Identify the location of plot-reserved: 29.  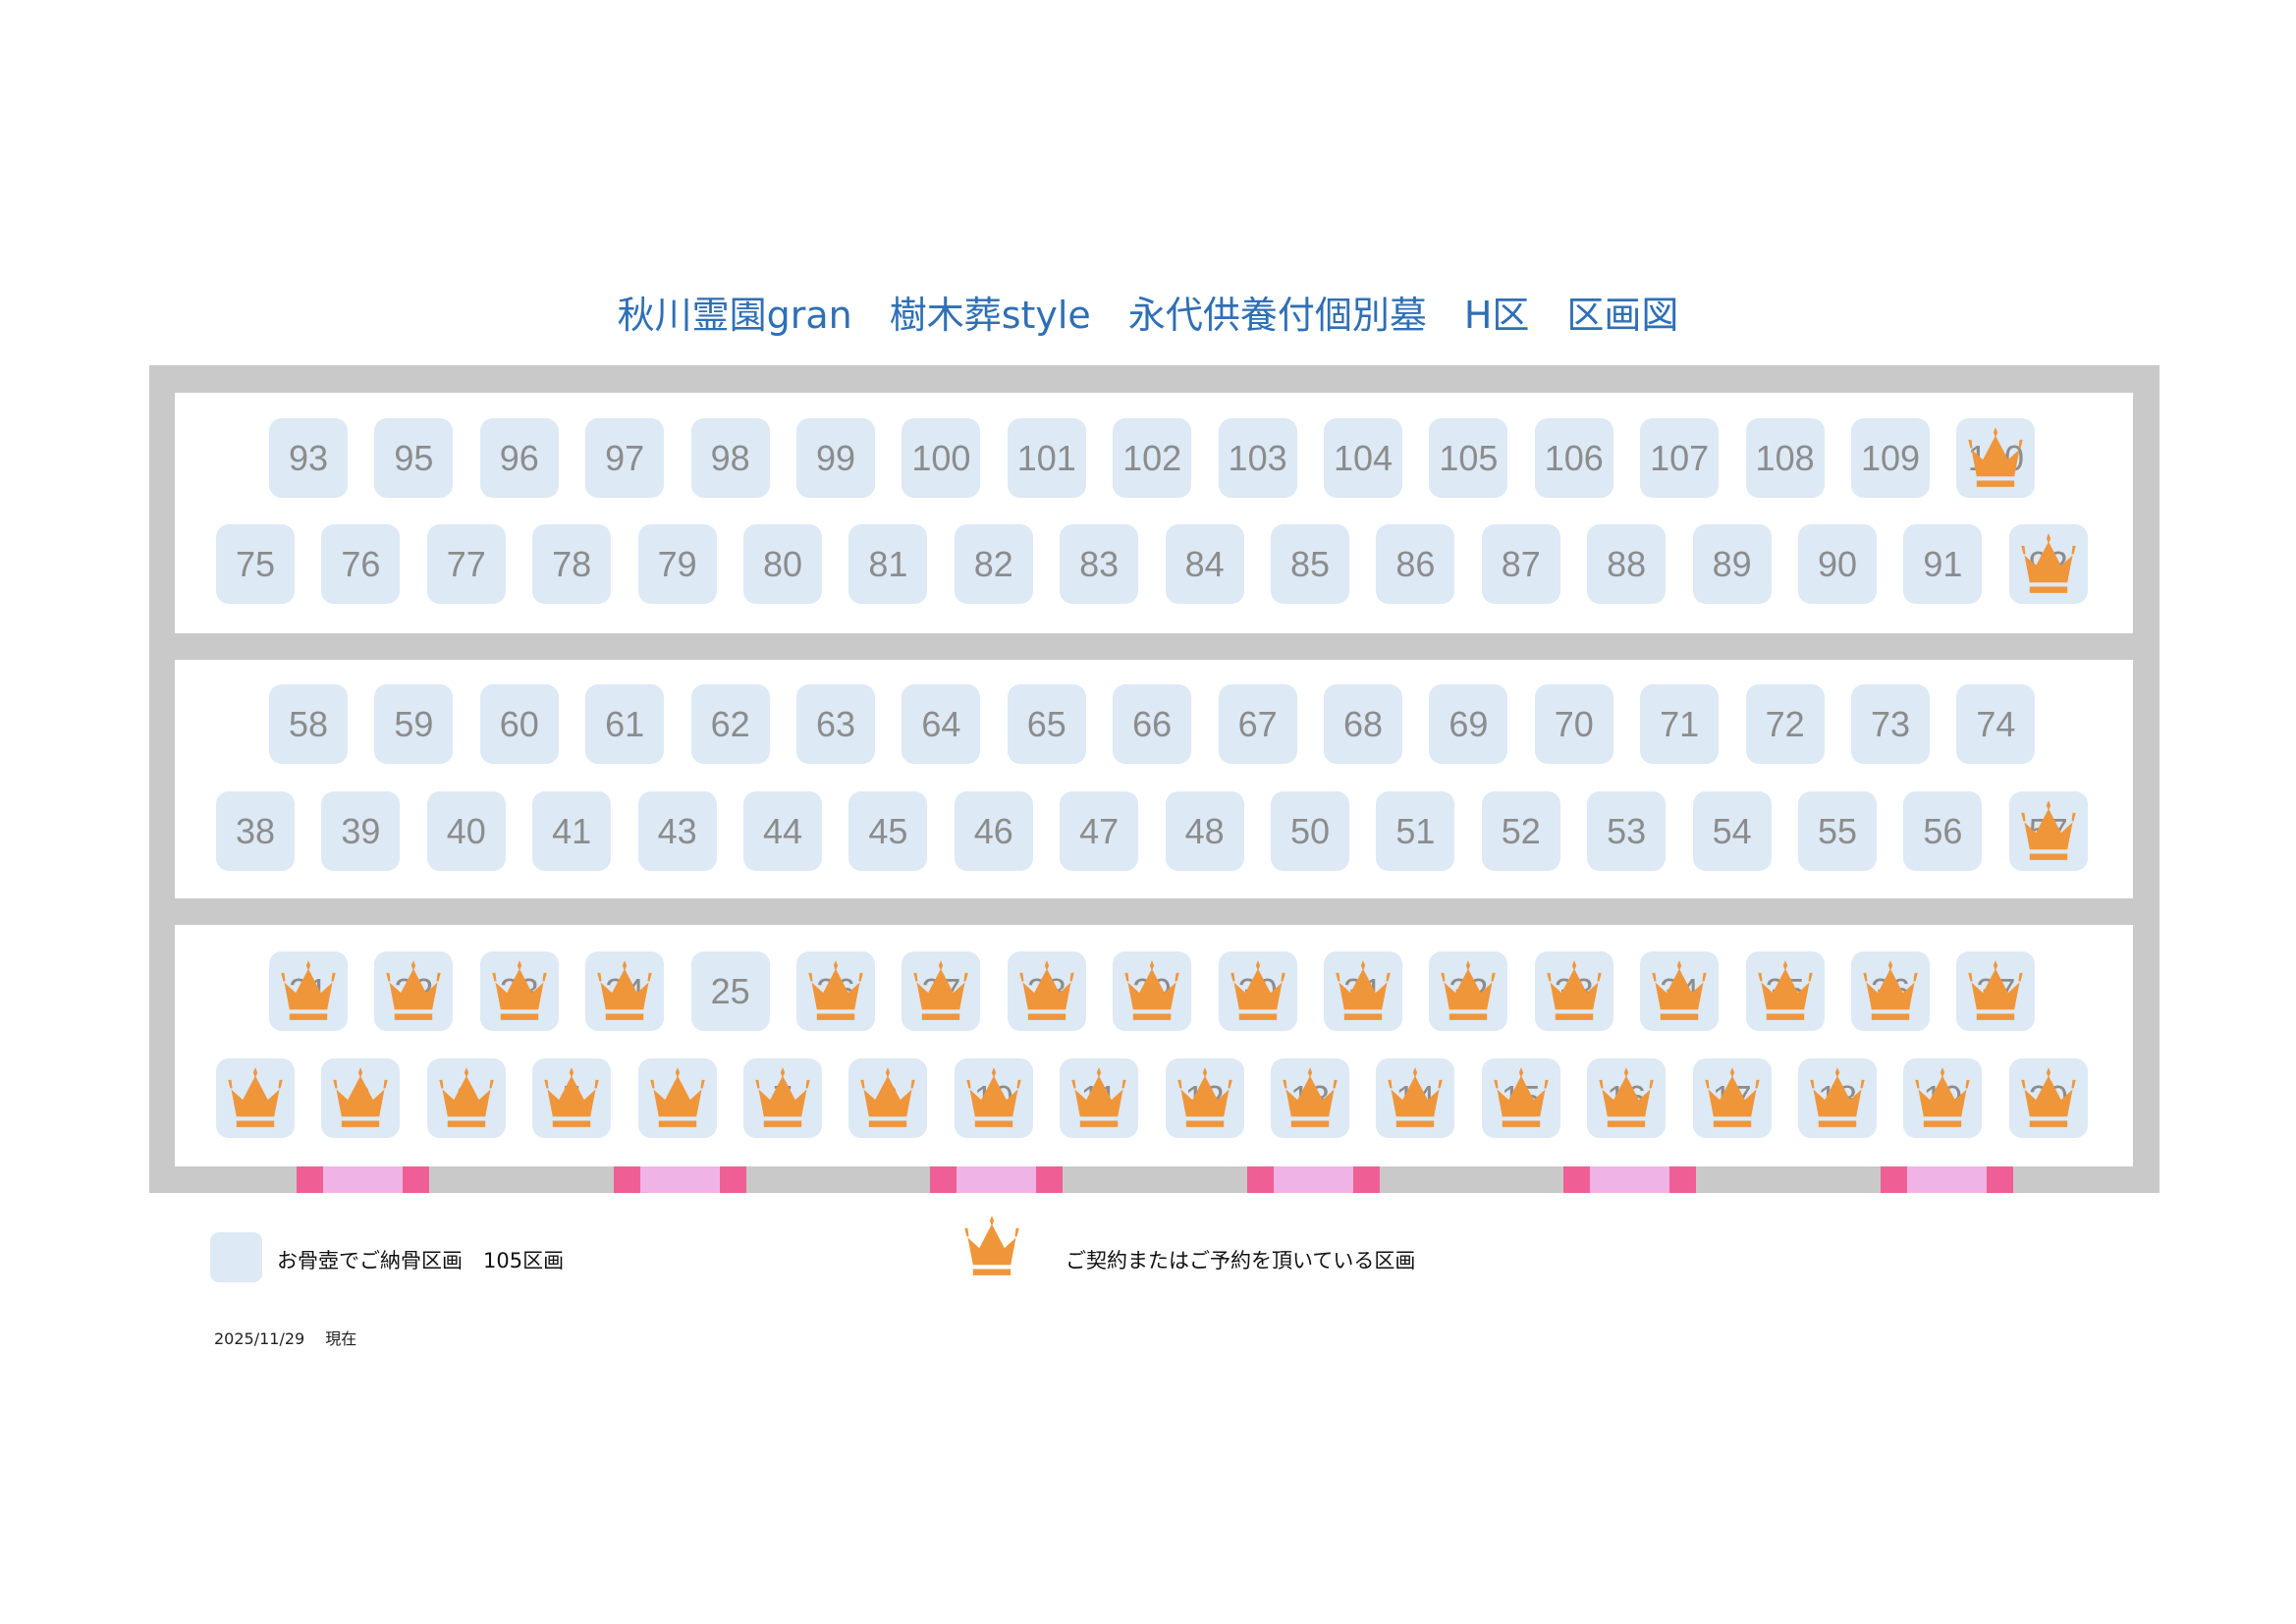
(1152, 991).